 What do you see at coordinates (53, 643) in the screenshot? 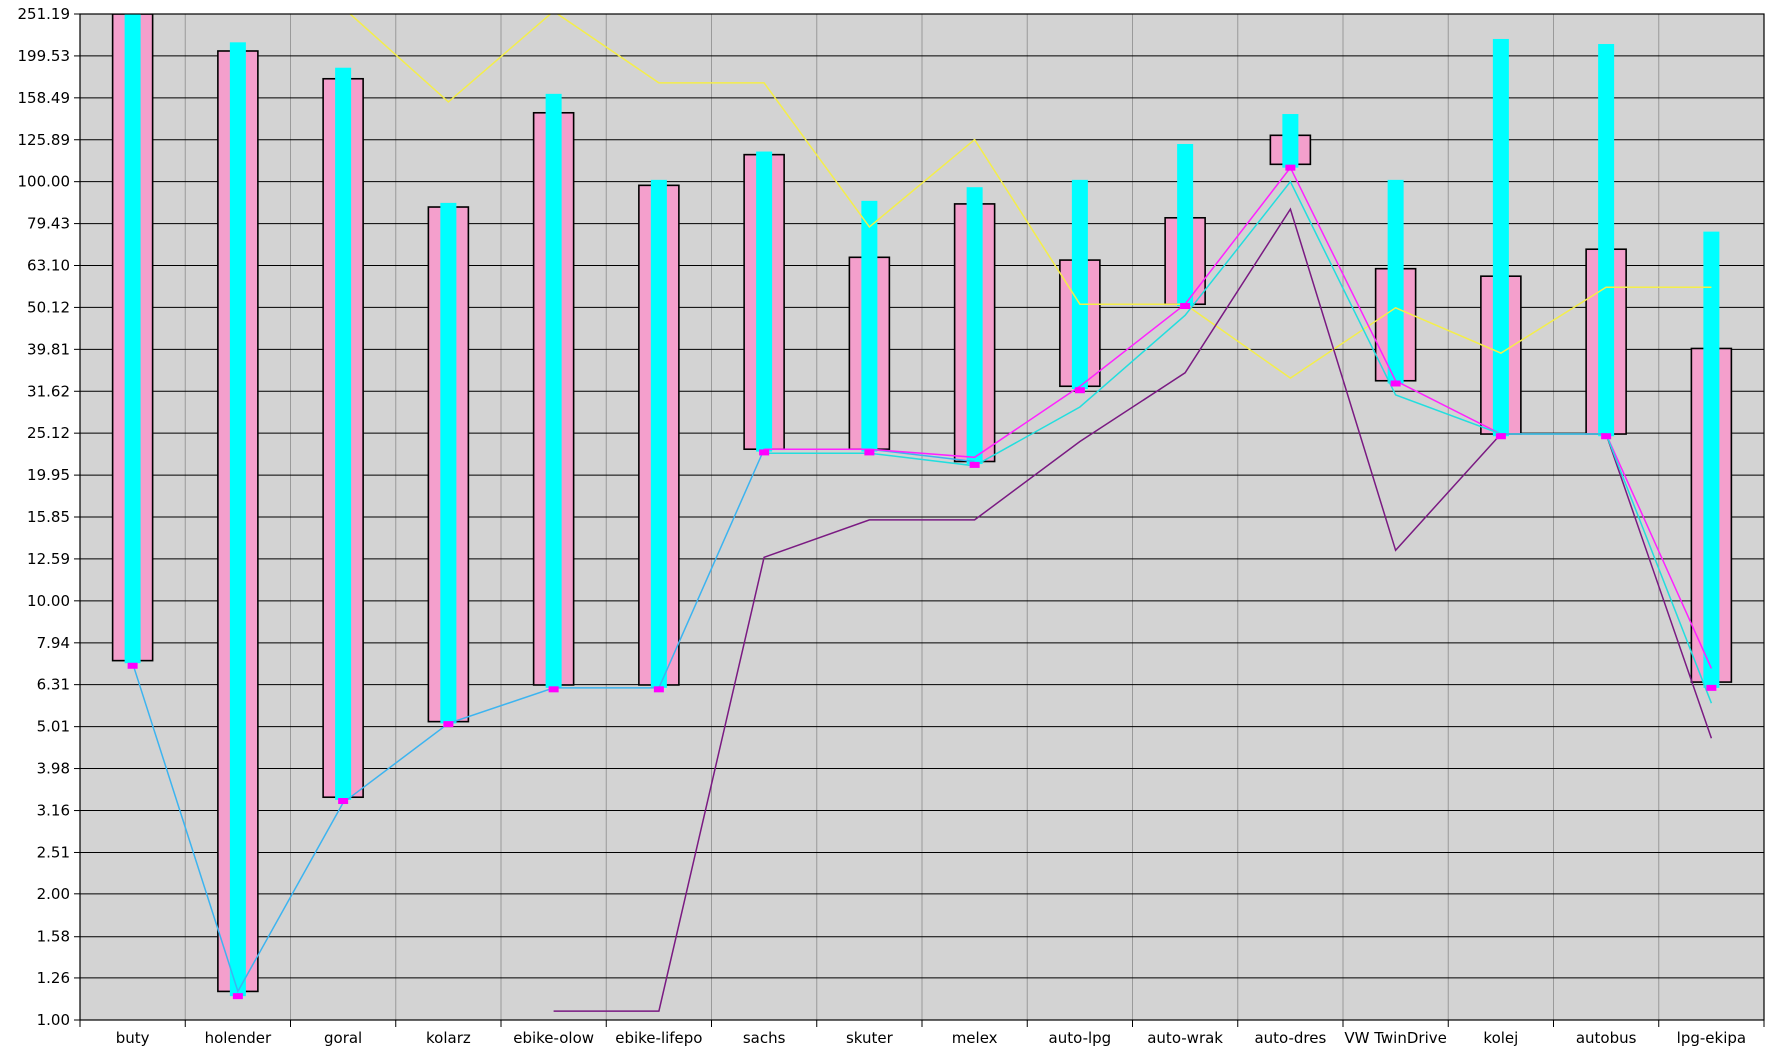
I see `y-tick-label: 7.94` at bounding box center [53, 643].